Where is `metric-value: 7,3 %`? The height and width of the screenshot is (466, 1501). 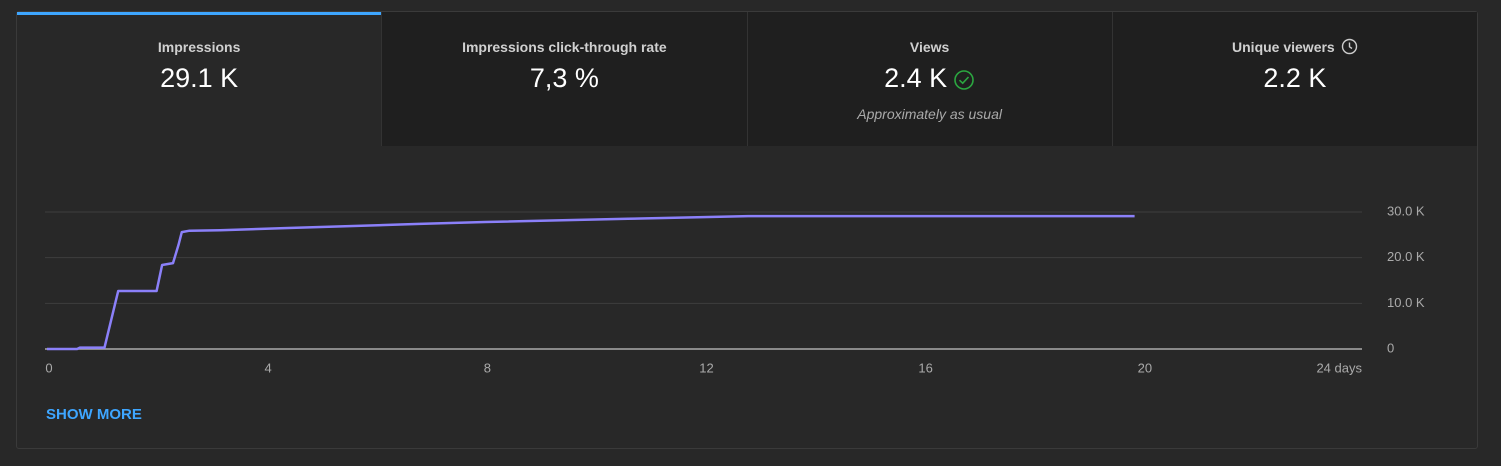
metric-value: 7,3 % is located at coordinates (564, 78).